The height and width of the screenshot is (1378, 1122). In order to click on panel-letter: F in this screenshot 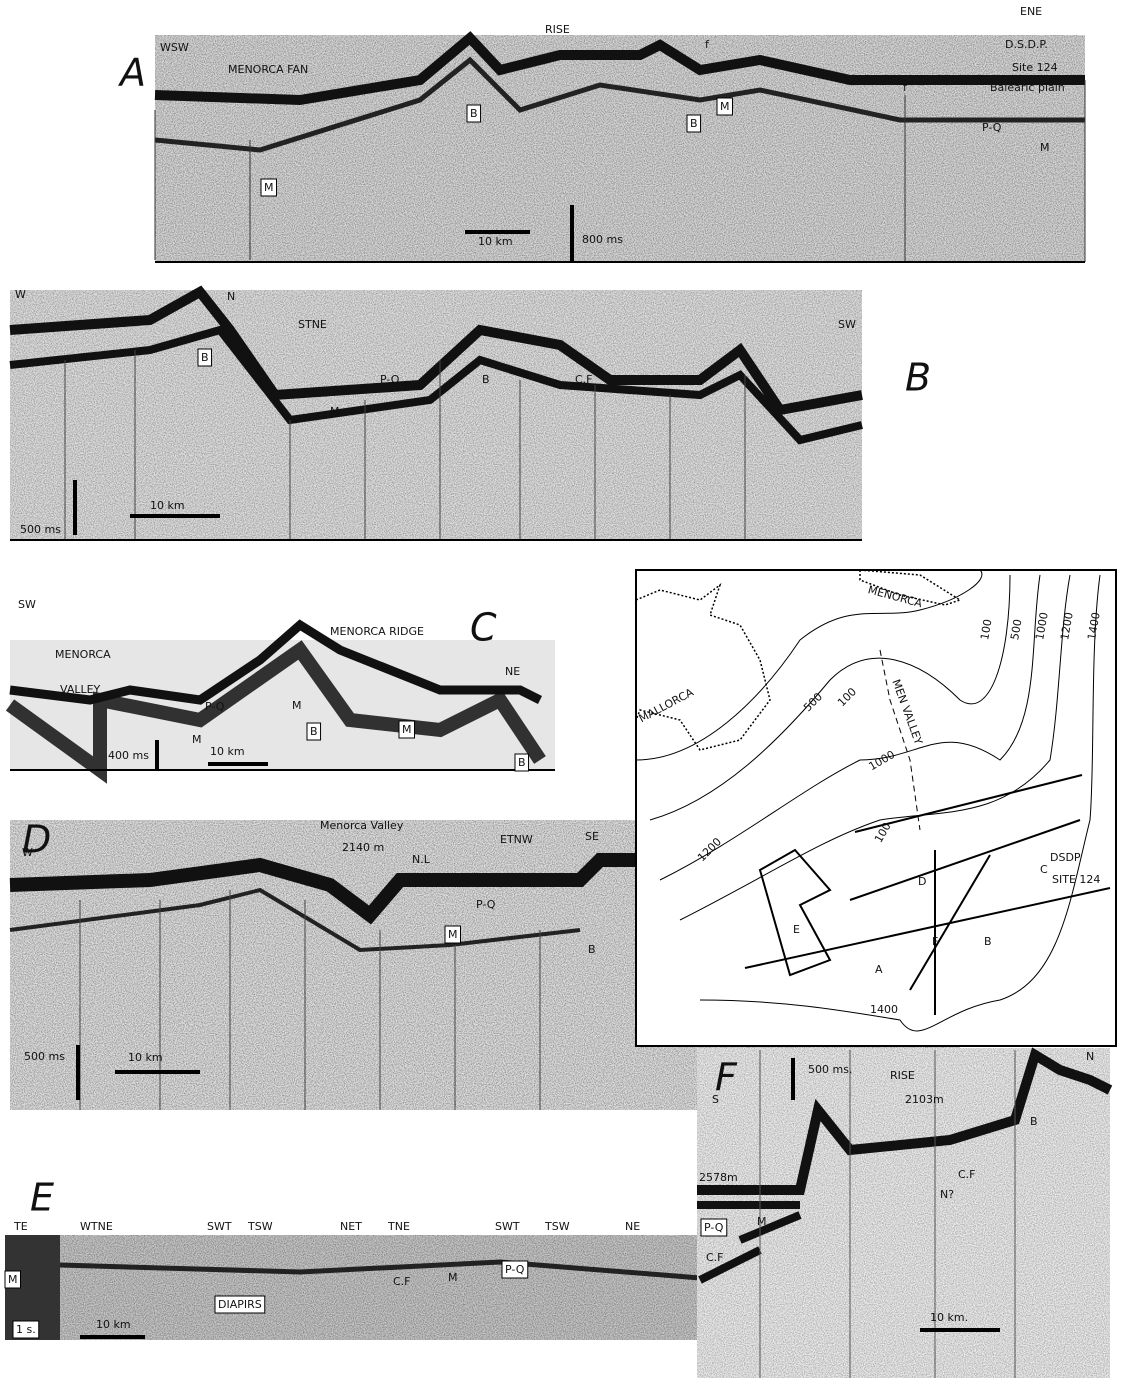, I will do `click(726, 1078)`.